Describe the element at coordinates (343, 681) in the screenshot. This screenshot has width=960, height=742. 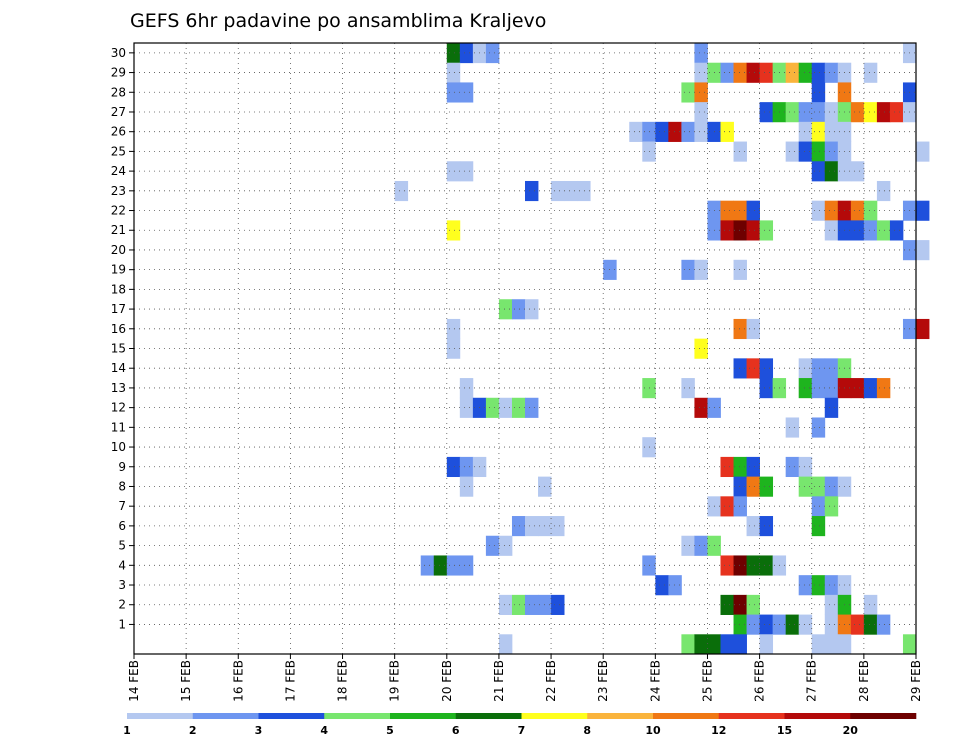
I see `x-tick-label: 18 FEB` at that location.